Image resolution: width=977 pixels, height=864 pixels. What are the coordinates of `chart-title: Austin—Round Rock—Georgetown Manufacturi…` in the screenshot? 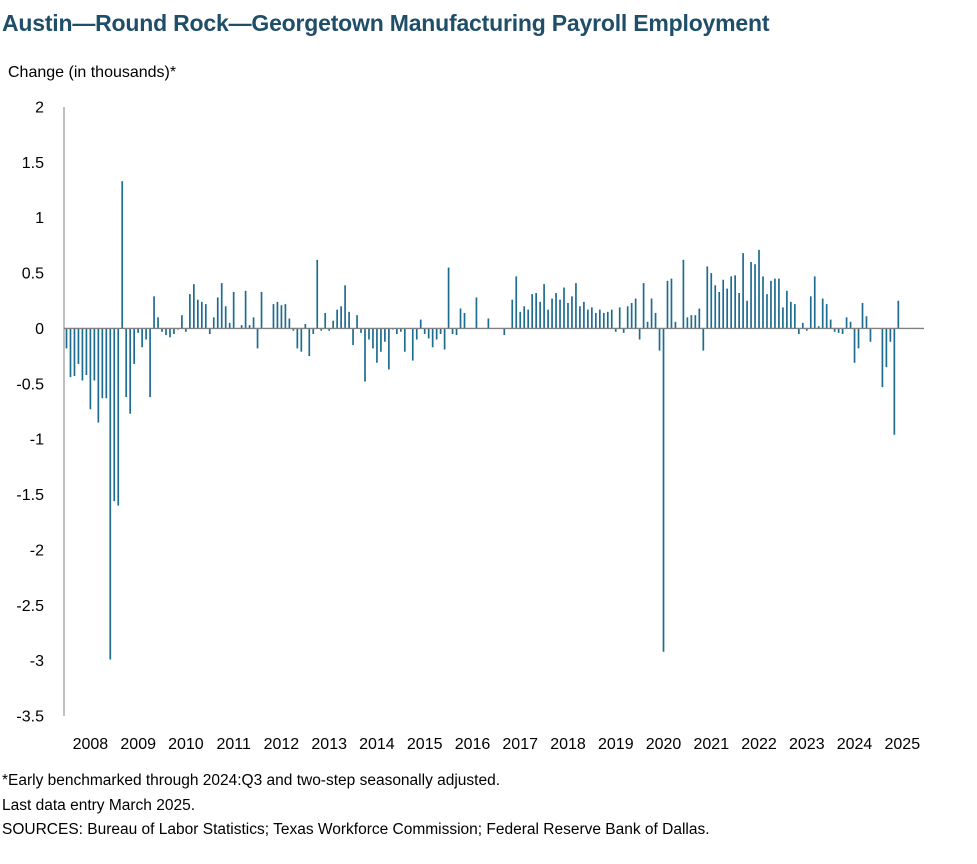 It's located at (386, 23).